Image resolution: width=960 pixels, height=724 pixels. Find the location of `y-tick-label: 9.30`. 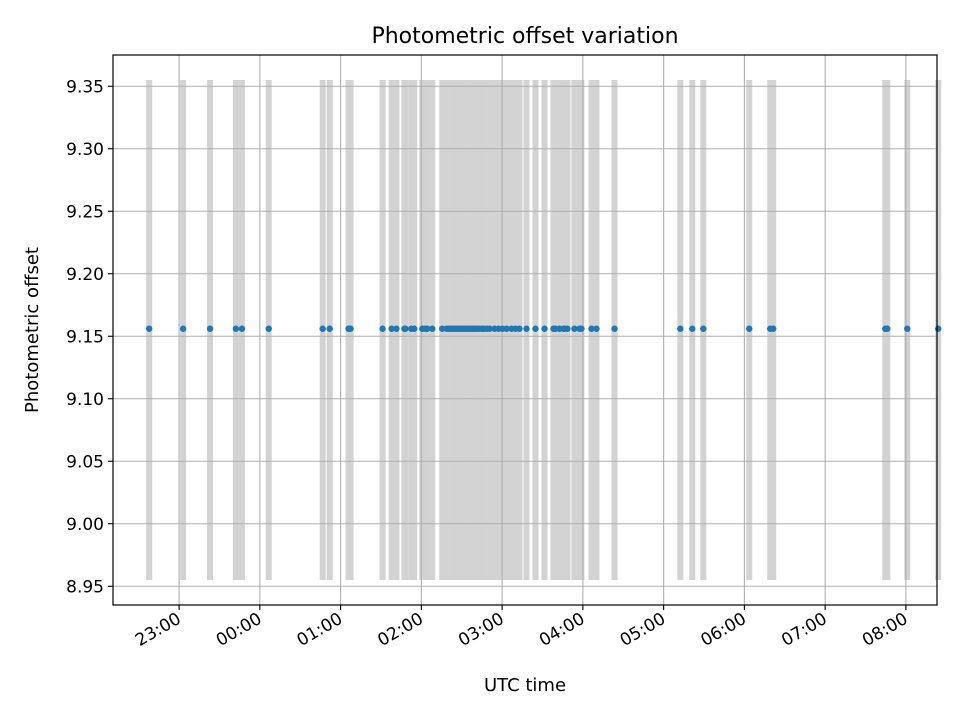

y-tick-label: 9.30 is located at coordinates (85, 150).